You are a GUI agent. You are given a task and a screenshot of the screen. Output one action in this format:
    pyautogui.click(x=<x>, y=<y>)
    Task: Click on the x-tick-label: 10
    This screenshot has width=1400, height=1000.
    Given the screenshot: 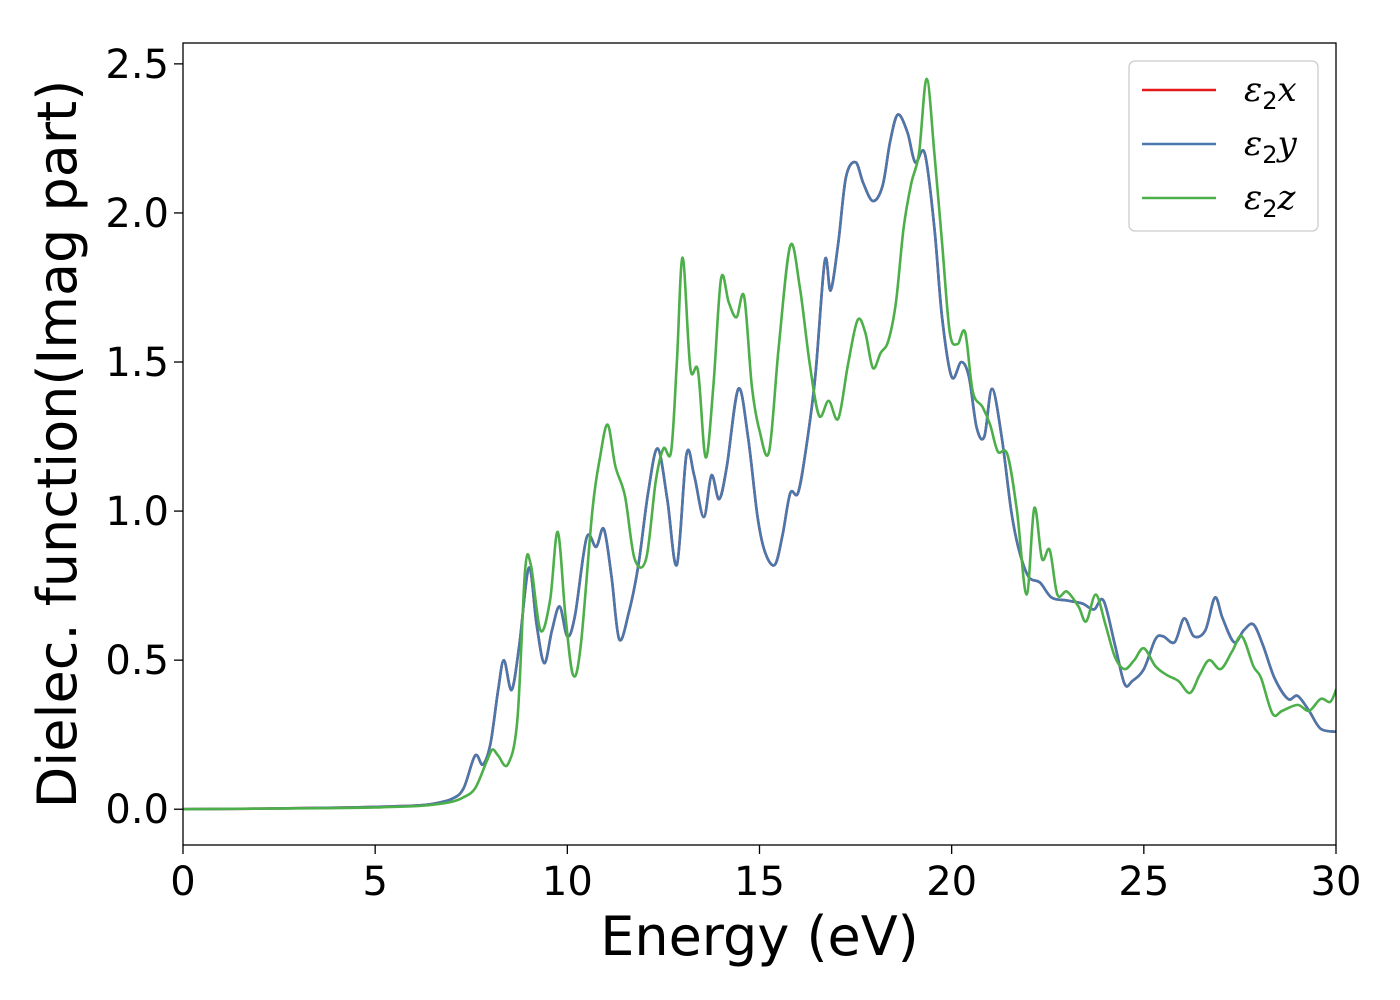 What is the action you would take?
    pyautogui.click(x=567, y=882)
    